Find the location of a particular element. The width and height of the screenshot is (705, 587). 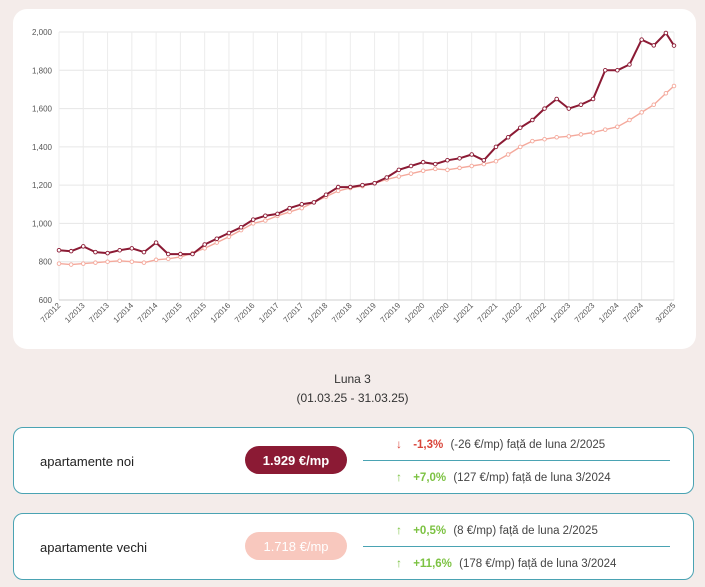

y-tick-label: 1,200 is located at coordinates (42, 185).